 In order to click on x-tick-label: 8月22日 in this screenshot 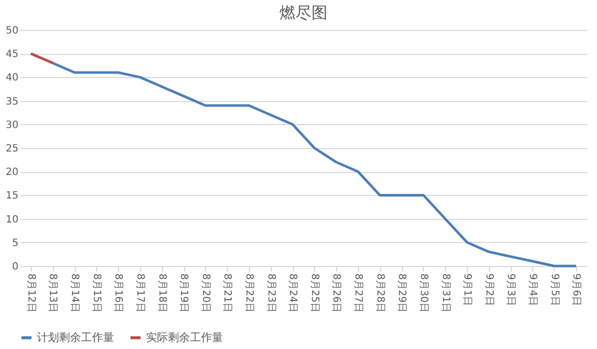, I will do `click(248, 293)`.